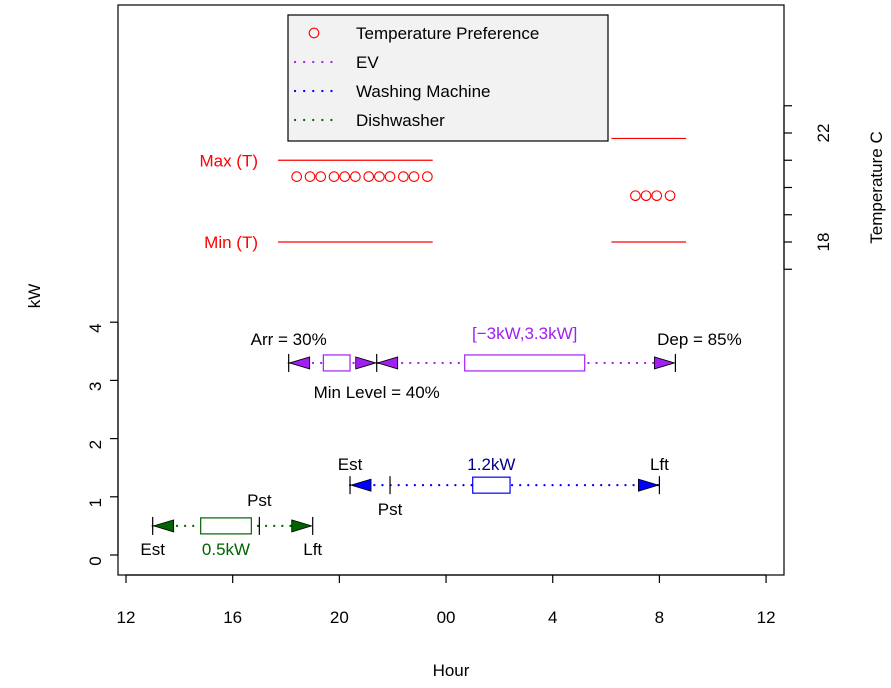 This screenshot has height=688, width=891. Describe the element at coordinates (876, 187) in the screenshot. I see `y2-axis-label: Temperature C` at that location.